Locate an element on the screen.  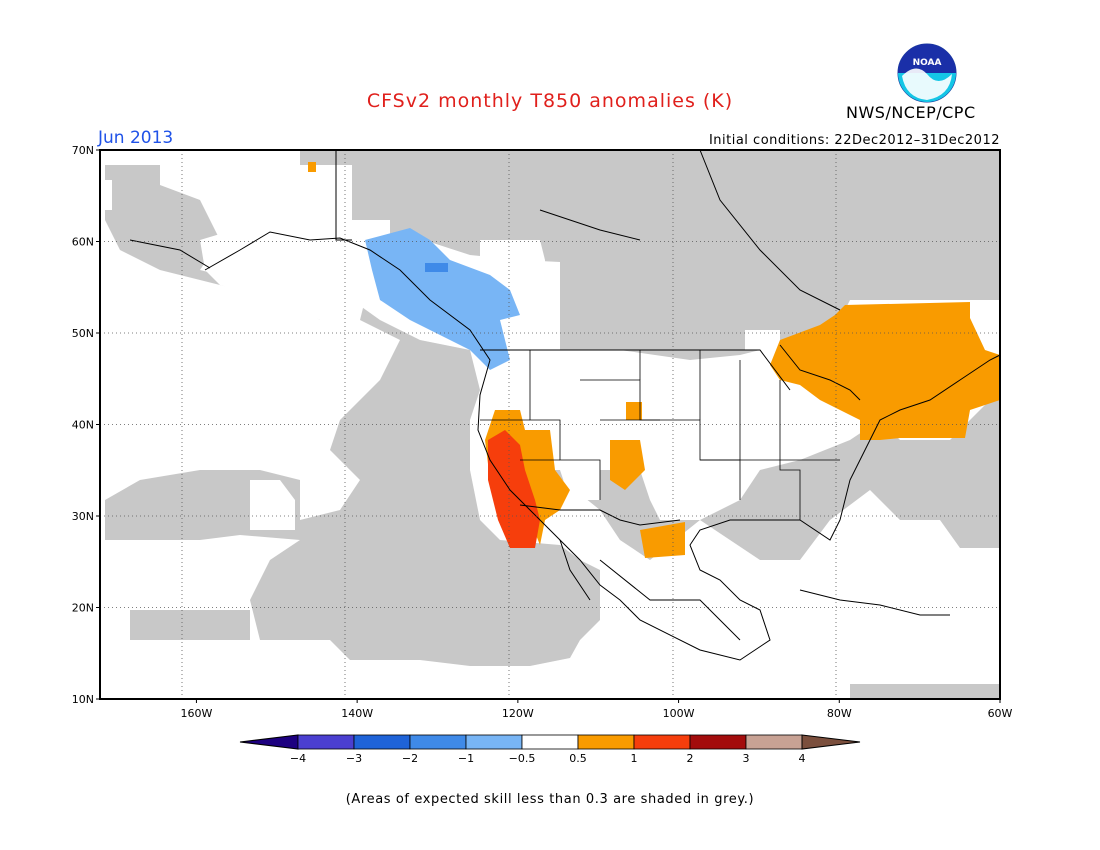
colorbar-label: −4 is located at coordinates (298, 758).